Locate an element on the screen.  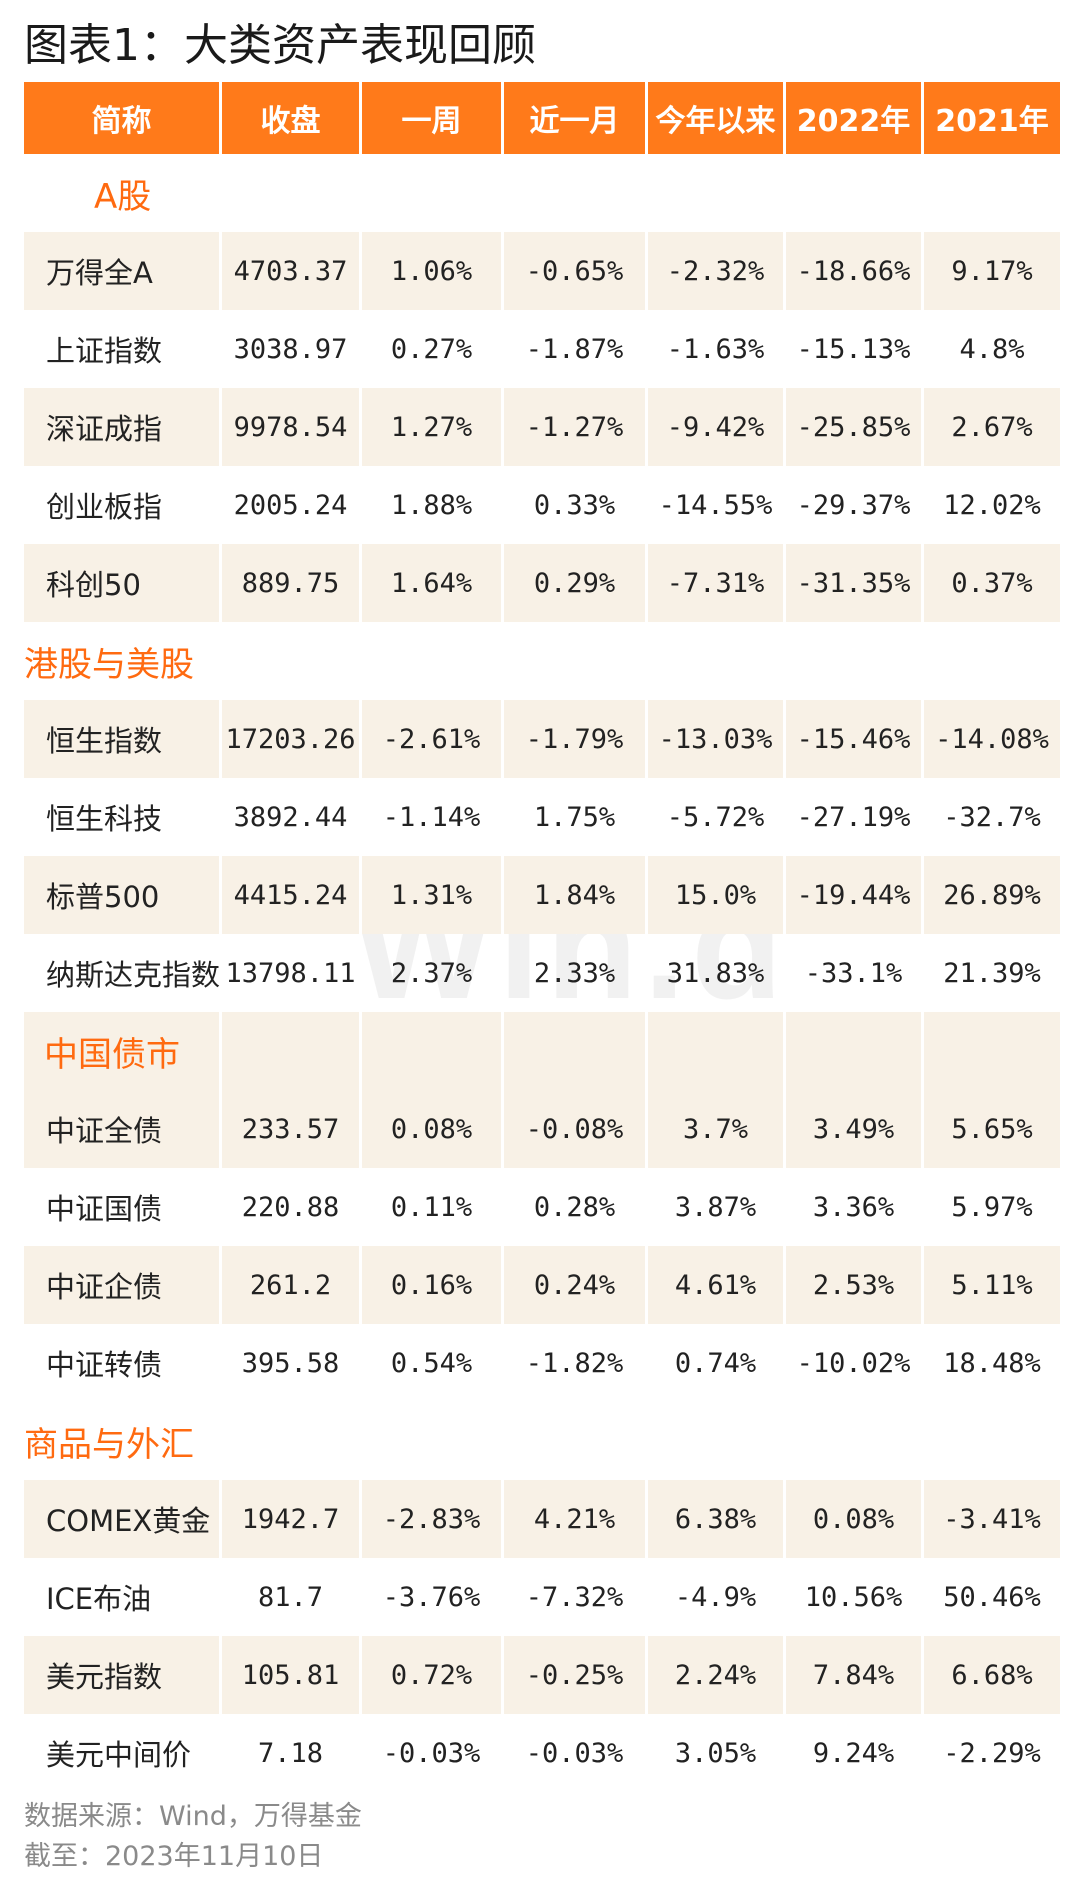
value-cell: 5.11% is located at coordinates (992, 1285).